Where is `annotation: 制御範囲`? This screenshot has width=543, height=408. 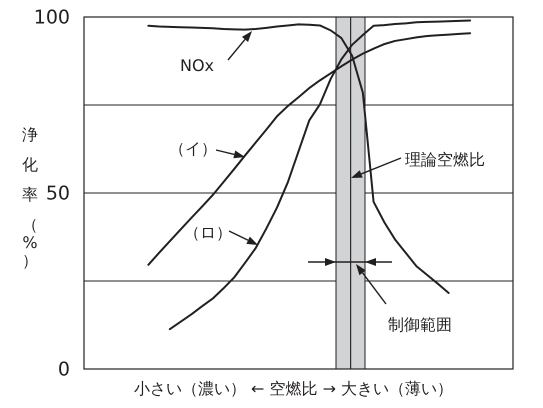
annotation: 制御範囲 is located at coordinates (420, 324).